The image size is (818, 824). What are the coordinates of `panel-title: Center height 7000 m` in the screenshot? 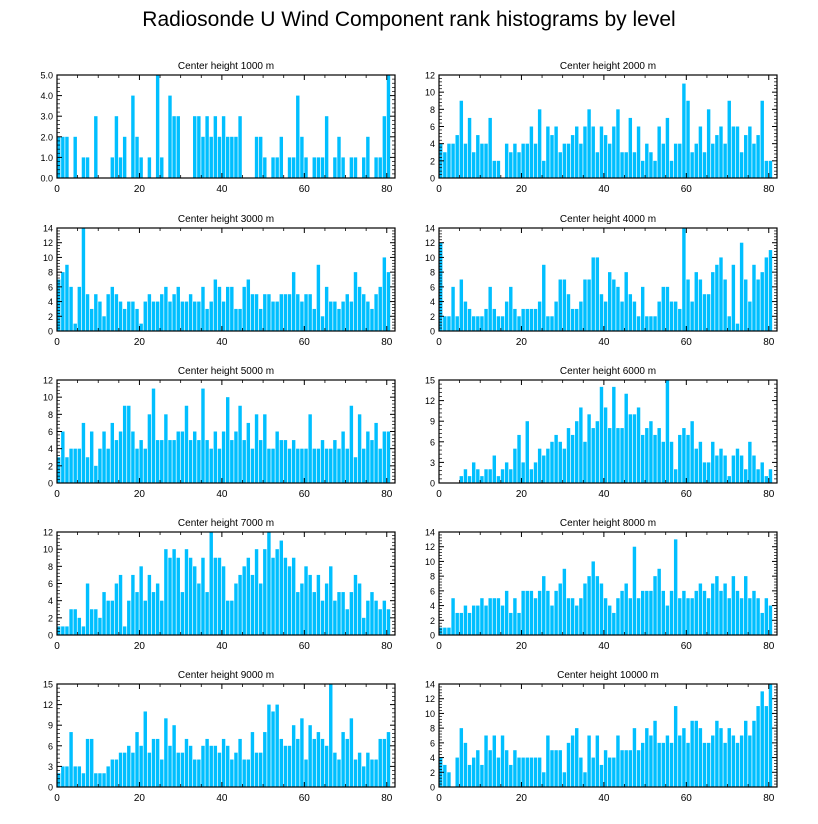 It's located at (226, 523).